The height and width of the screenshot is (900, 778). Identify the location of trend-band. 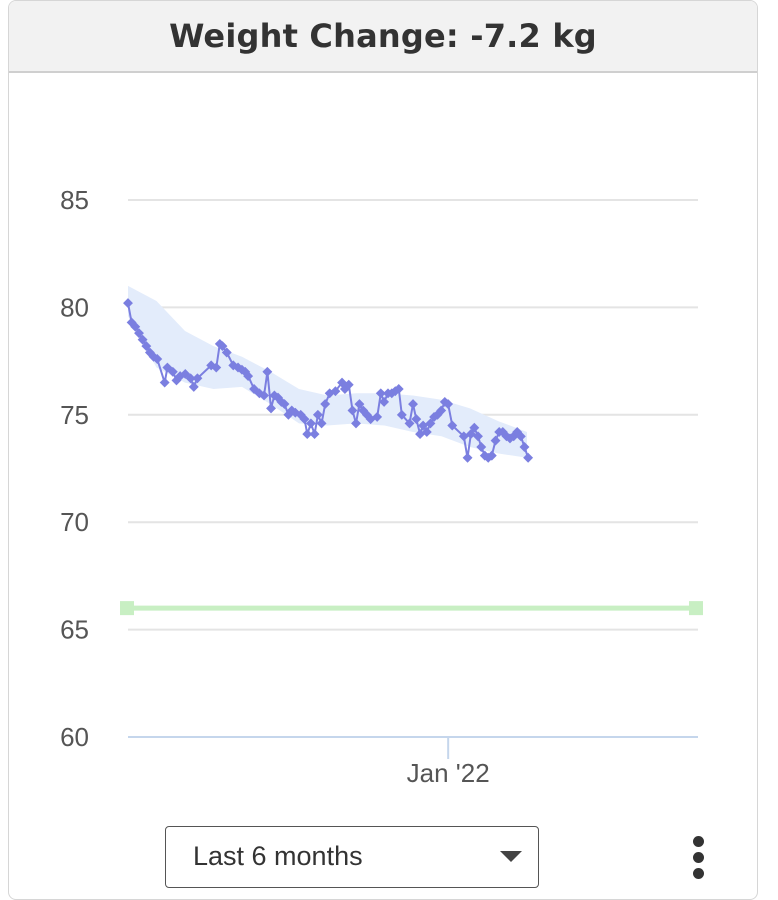
(327, 371).